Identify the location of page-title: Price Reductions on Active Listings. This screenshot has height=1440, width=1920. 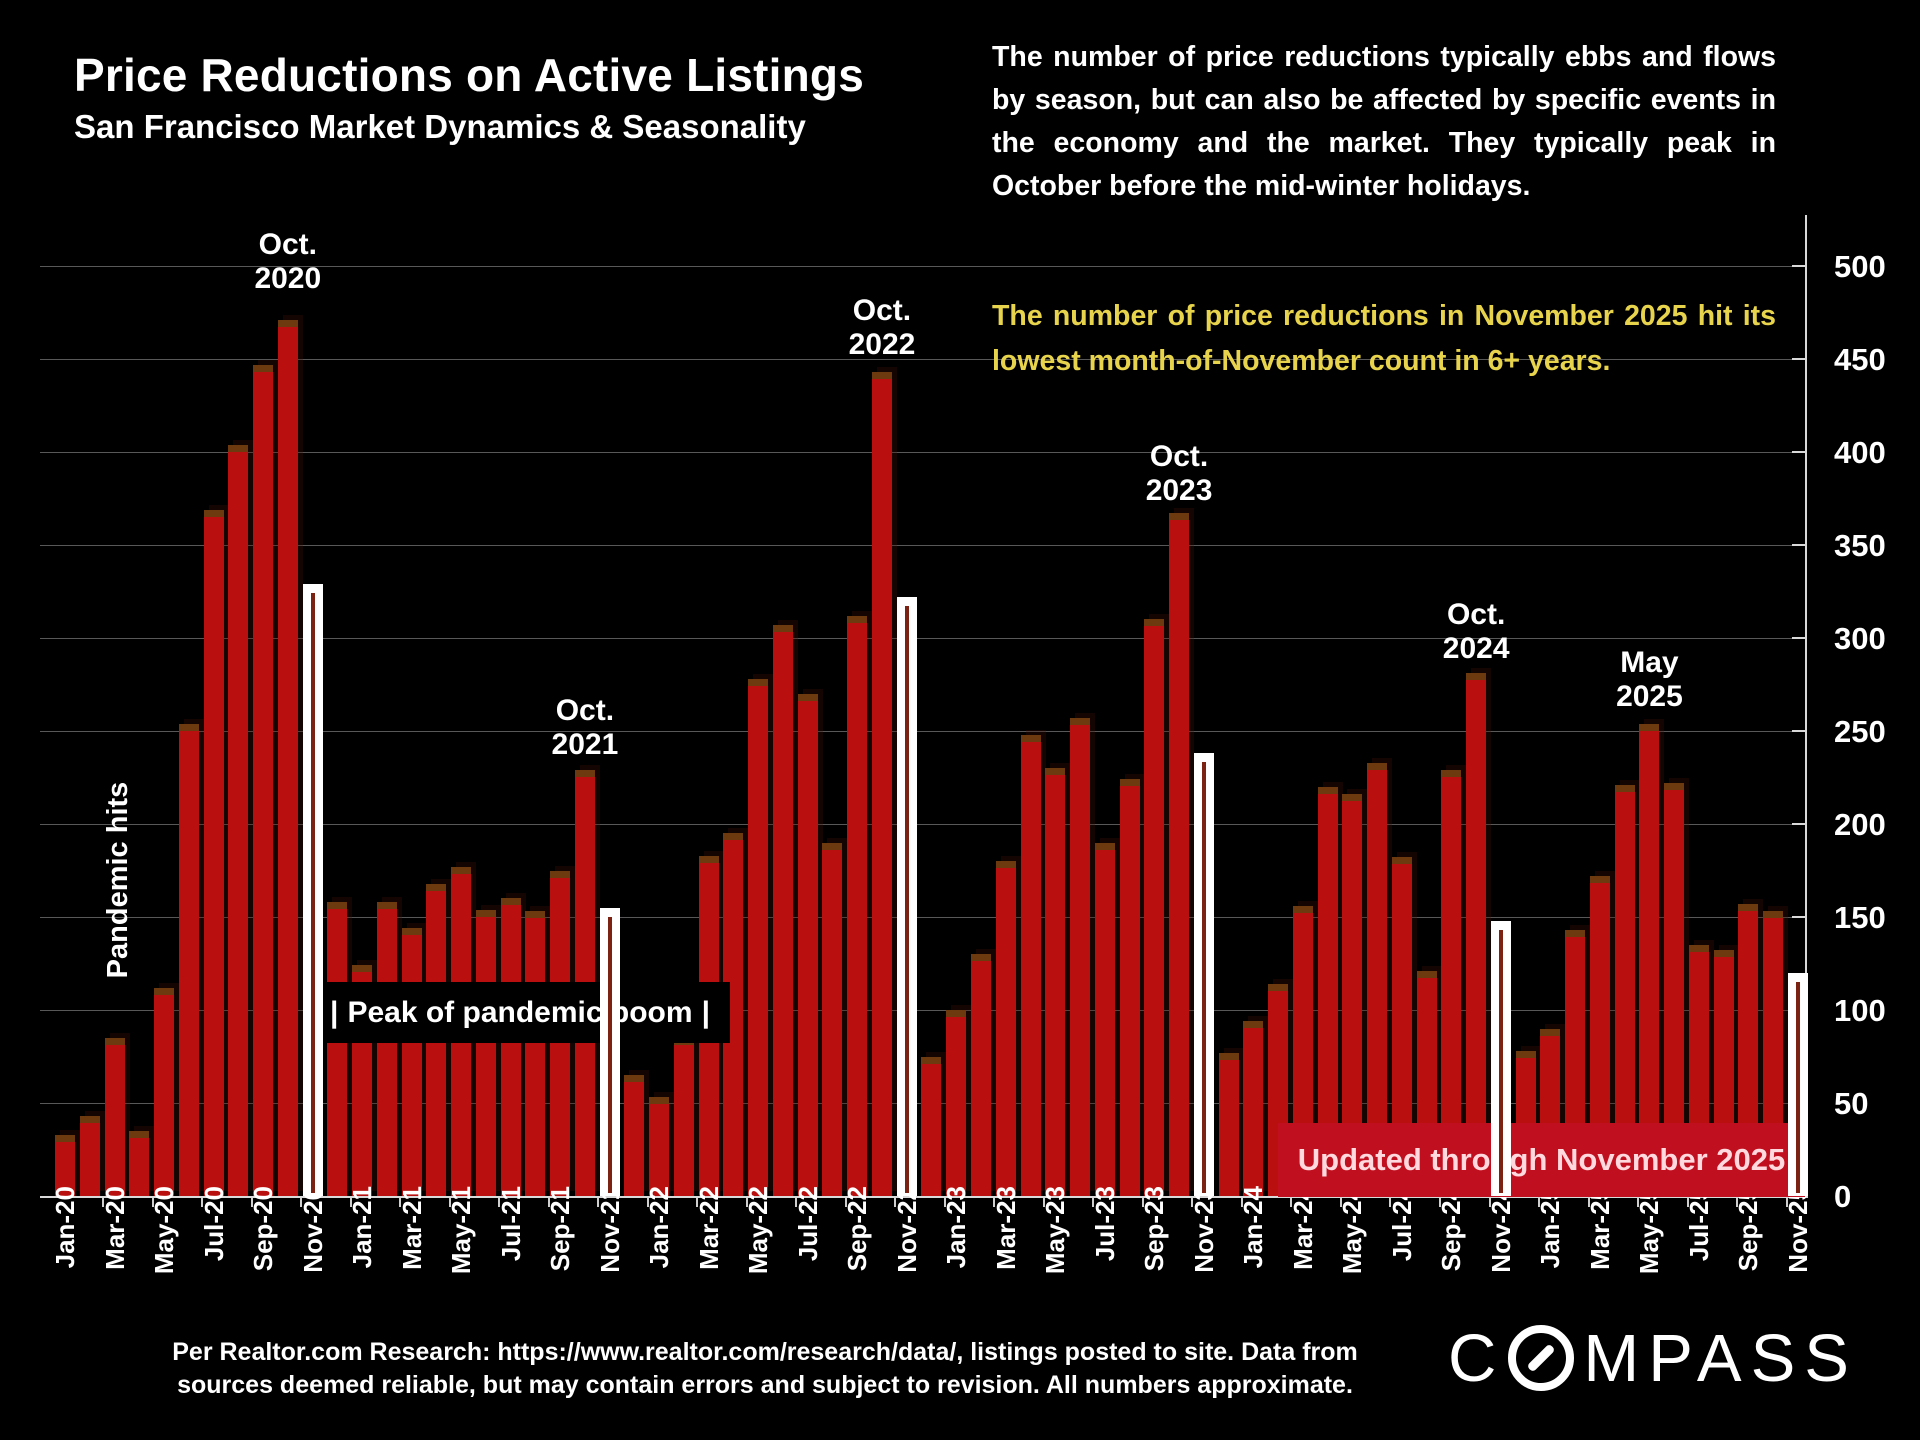
(469, 75).